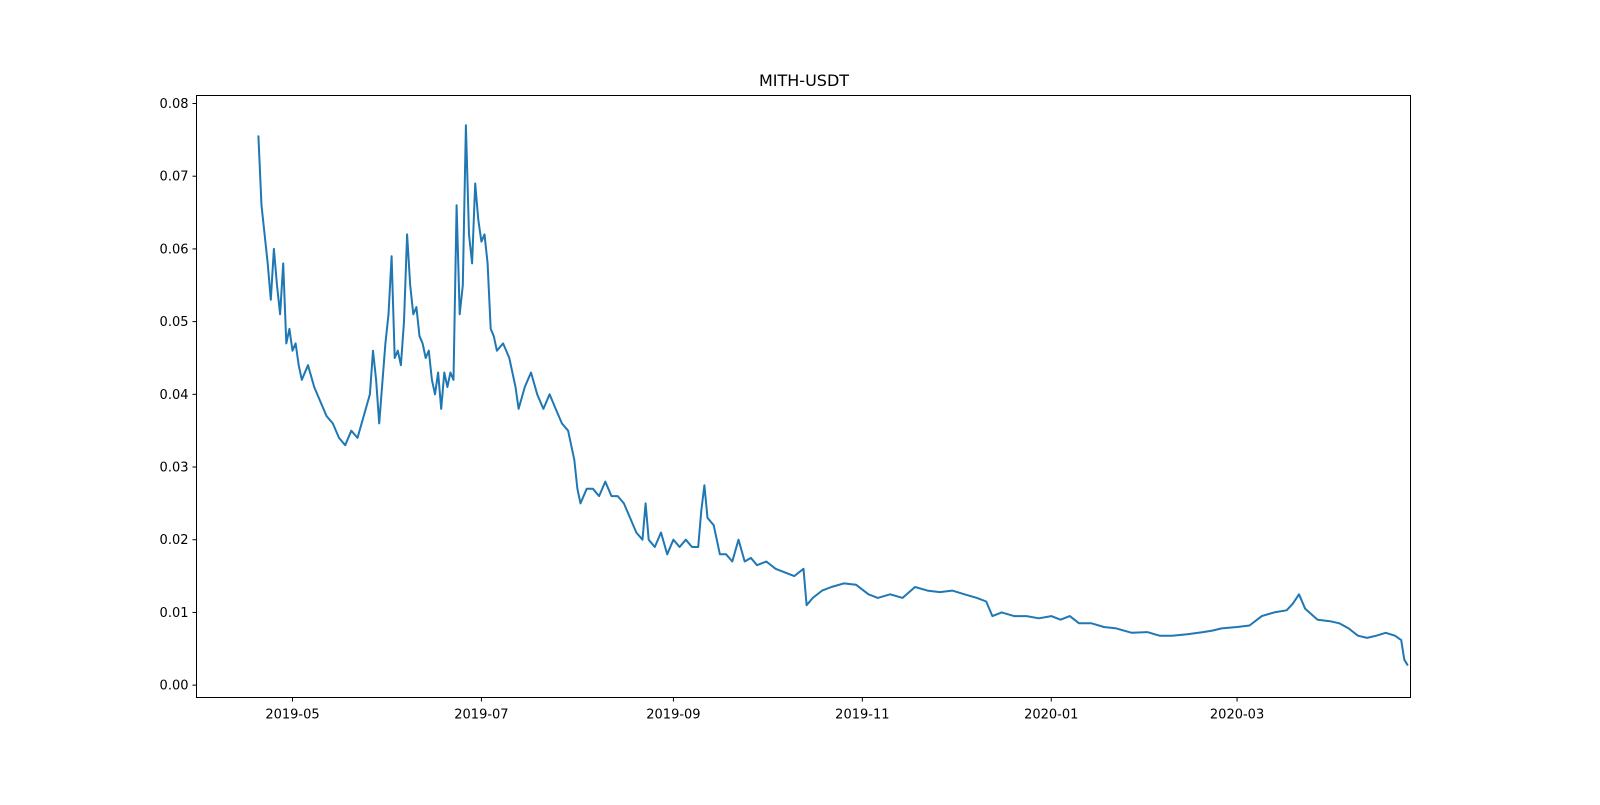  What do you see at coordinates (804, 80) in the screenshot?
I see `chart-title: MITH-USDT` at bounding box center [804, 80].